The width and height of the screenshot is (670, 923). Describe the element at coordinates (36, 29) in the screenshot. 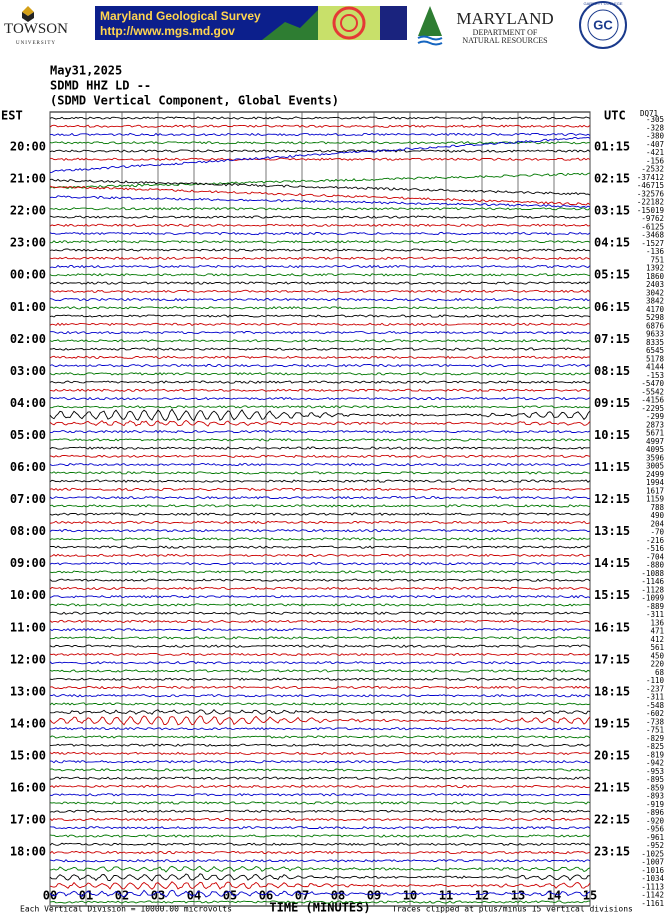

I see `towson-name: TOWSON` at that location.